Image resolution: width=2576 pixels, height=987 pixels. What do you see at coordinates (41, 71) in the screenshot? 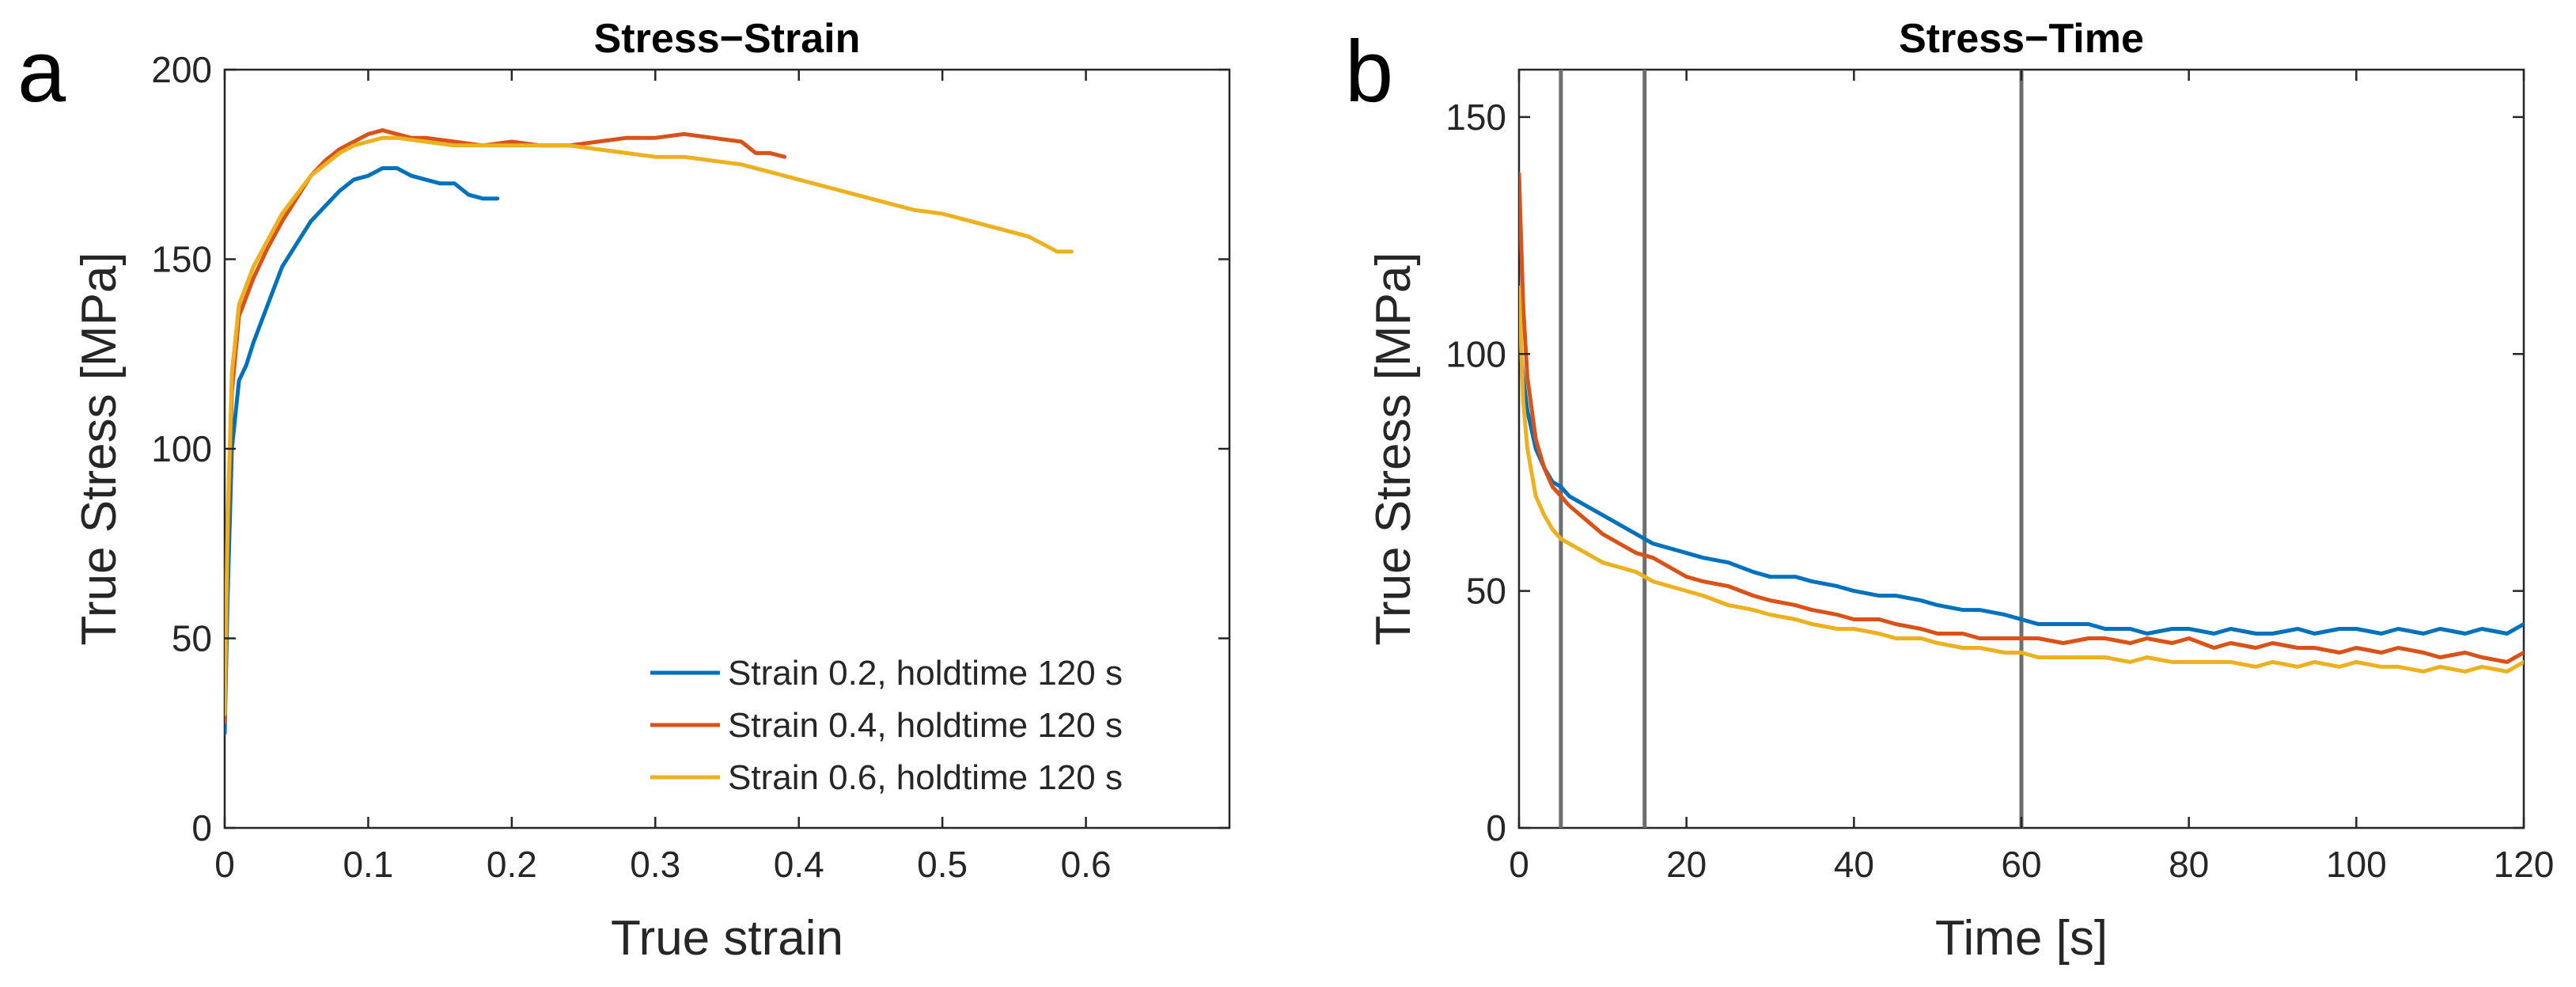
I see `panel-letter-a: a` at bounding box center [41, 71].